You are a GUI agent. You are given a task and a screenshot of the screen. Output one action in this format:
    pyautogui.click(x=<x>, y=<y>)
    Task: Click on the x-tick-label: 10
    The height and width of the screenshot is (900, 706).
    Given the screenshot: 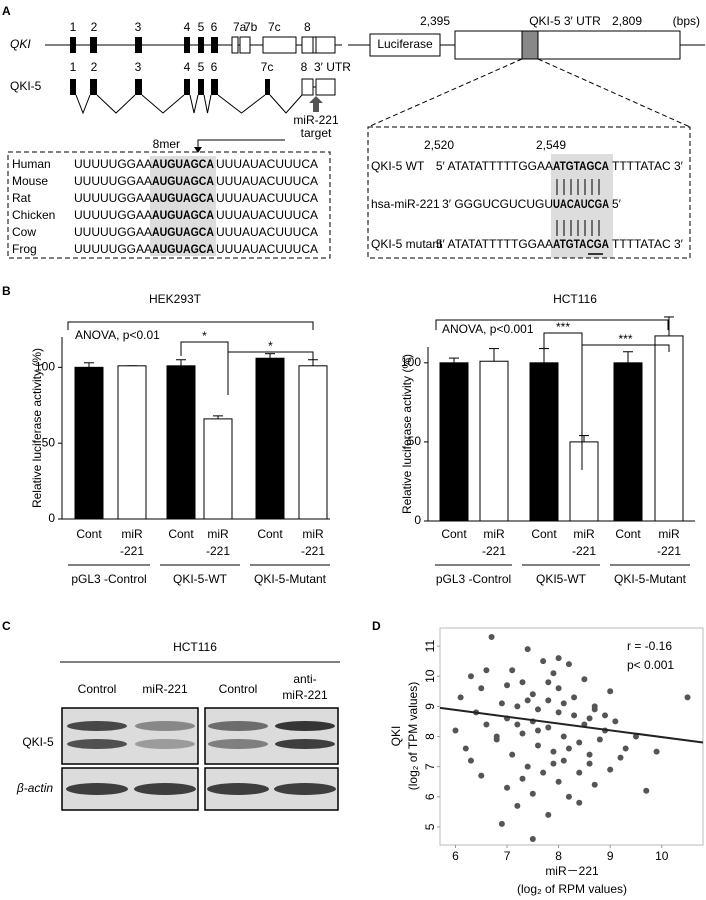 What is the action you would take?
    pyautogui.click(x=662, y=856)
    